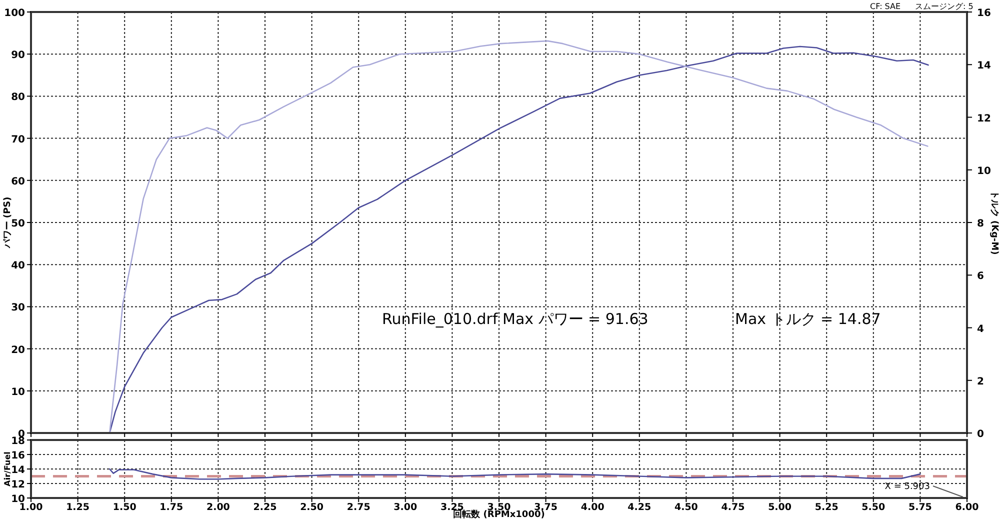 This screenshot has height=519, width=1000. I want to click on y2-tick-label: 16, so click(984, 13).